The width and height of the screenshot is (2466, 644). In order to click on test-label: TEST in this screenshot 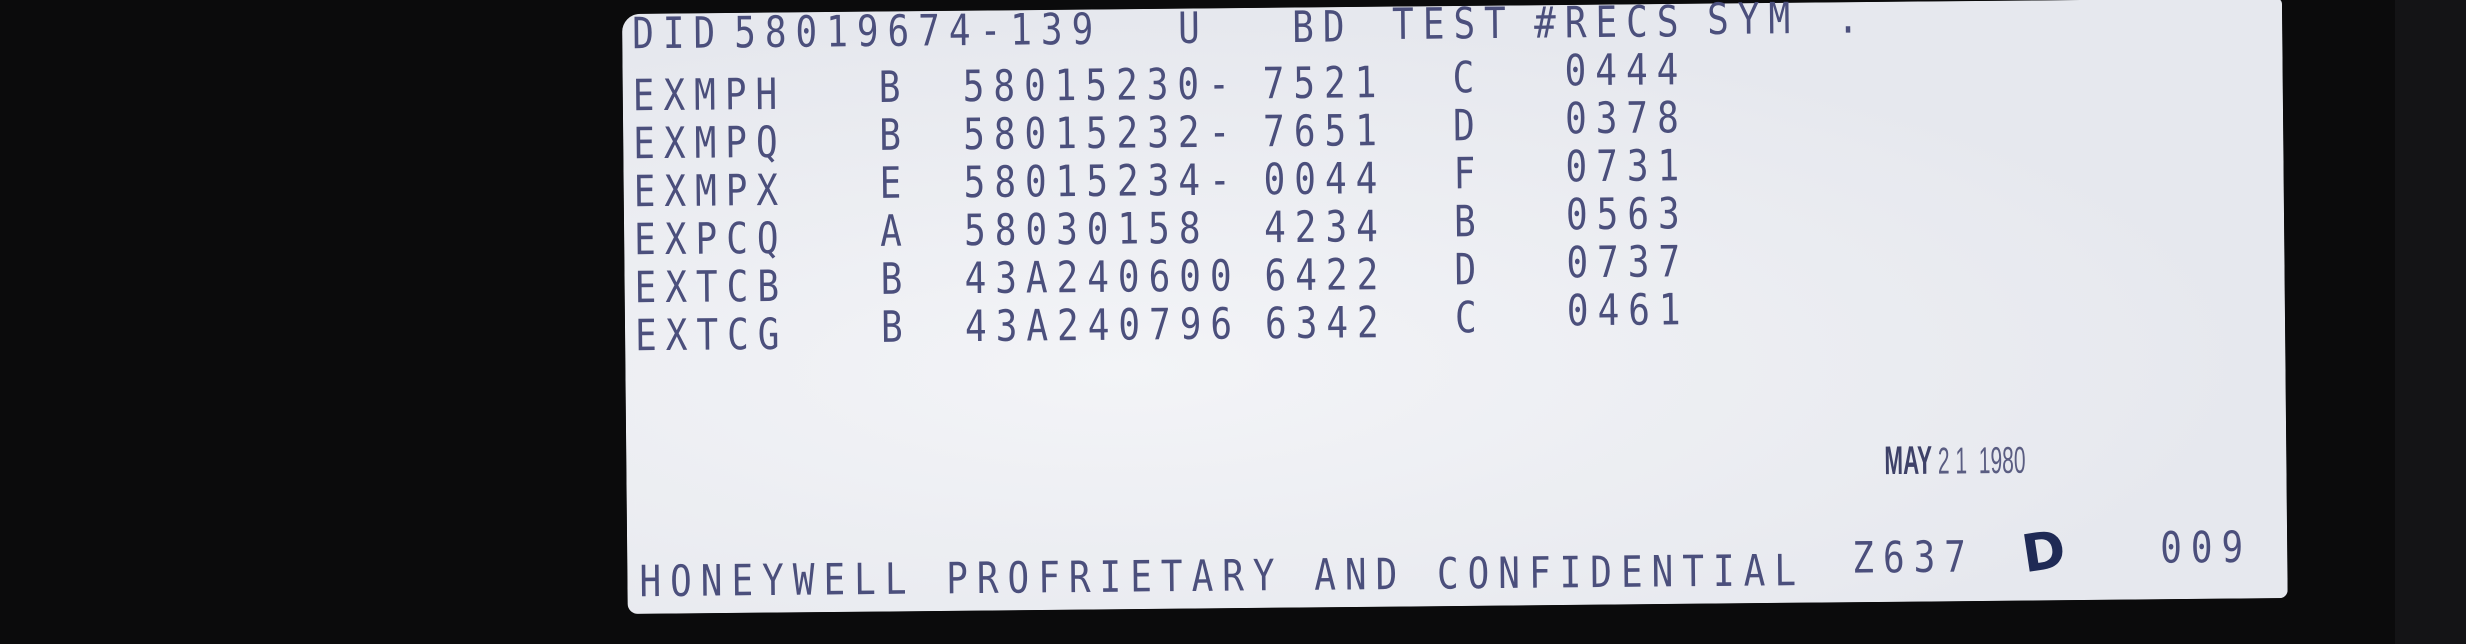, I will do `click(1453, 25)`.